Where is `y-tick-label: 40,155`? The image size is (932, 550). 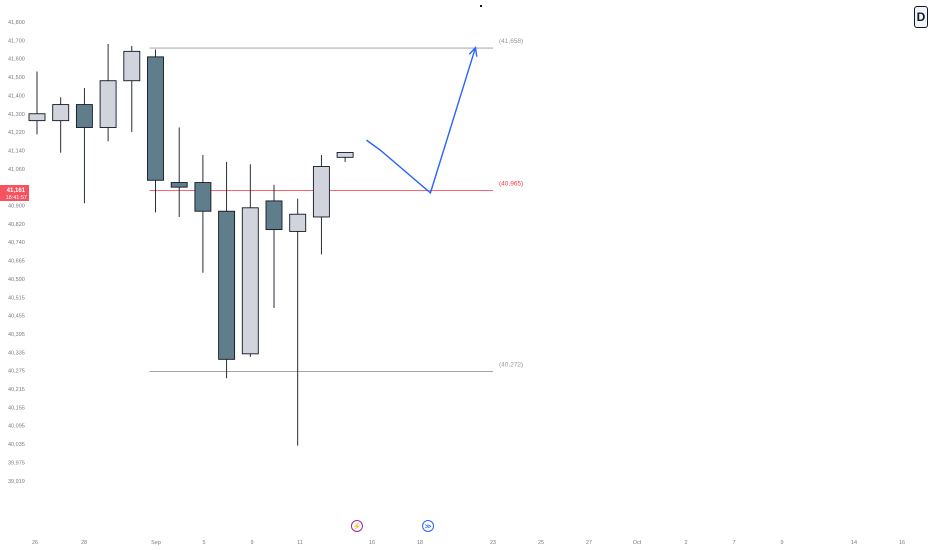 y-tick-label: 40,155 is located at coordinates (16, 408).